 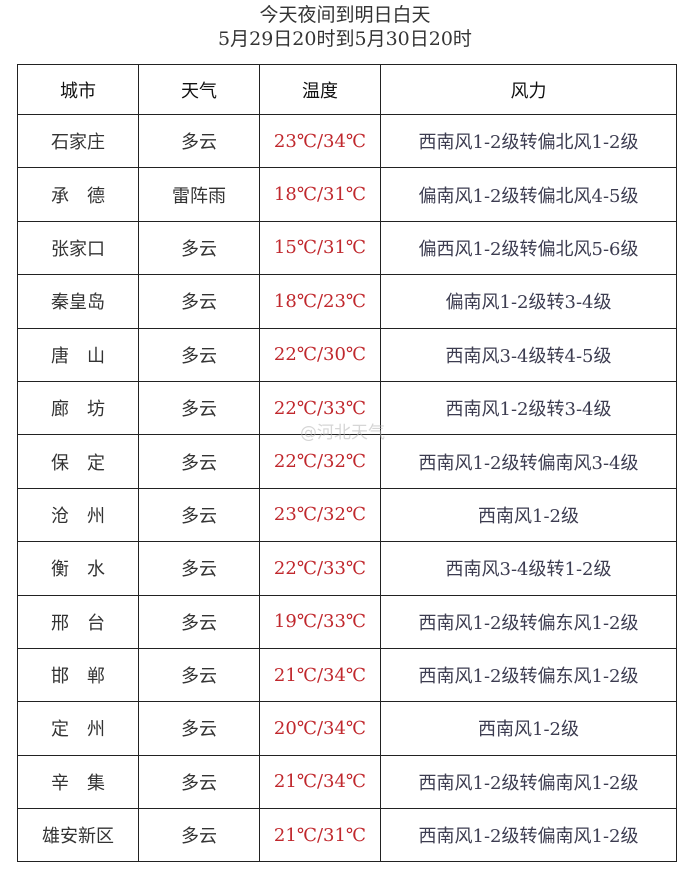 I want to click on table-header-row: 城市 天气 温度 风力, so click(x=347, y=89).